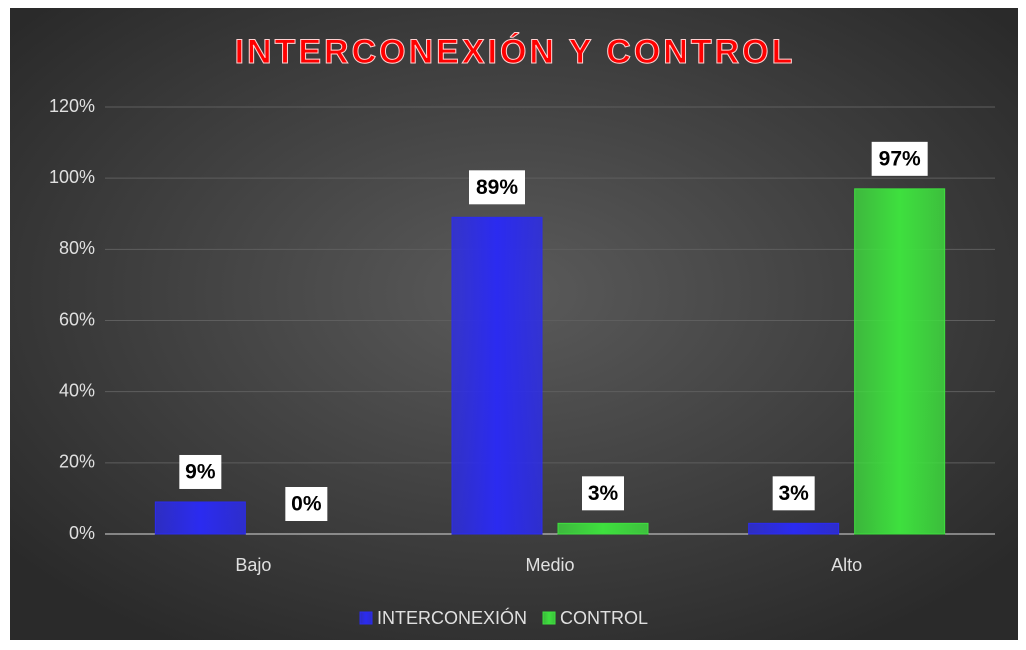 This screenshot has height=650, width=1026. Describe the element at coordinates (452, 617) in the screenshot. I see `legend-label: INTERCONEXIÓN` at that location.